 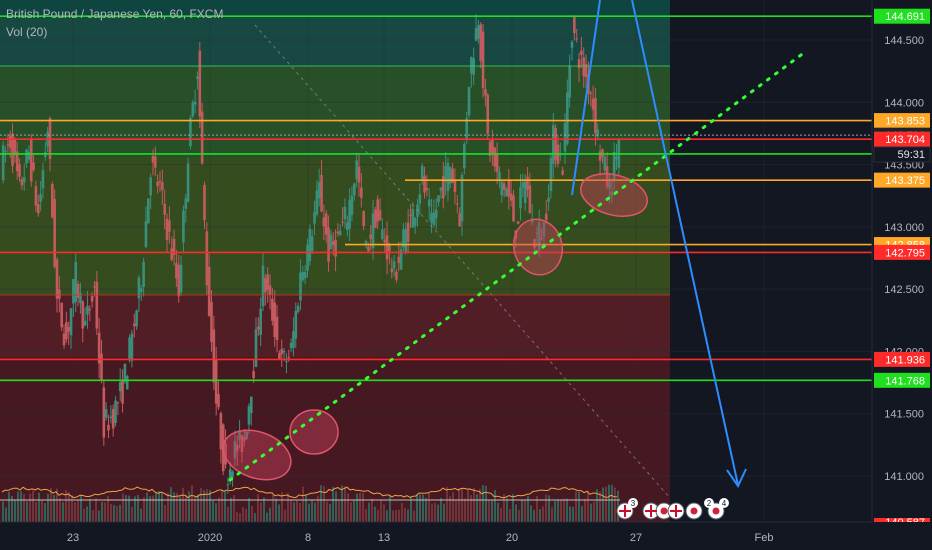 What do you see at coordinates (672, 509) in the screenshot?
I see `event-badges: 3 2 4` at bounding box center [672, 509].